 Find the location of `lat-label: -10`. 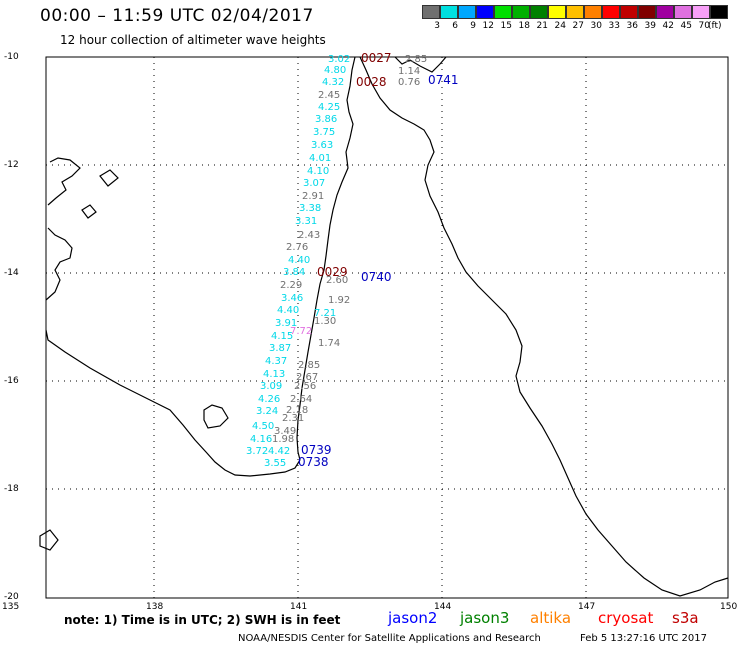

lat-label: -10 is located at coordinates (11, 57).